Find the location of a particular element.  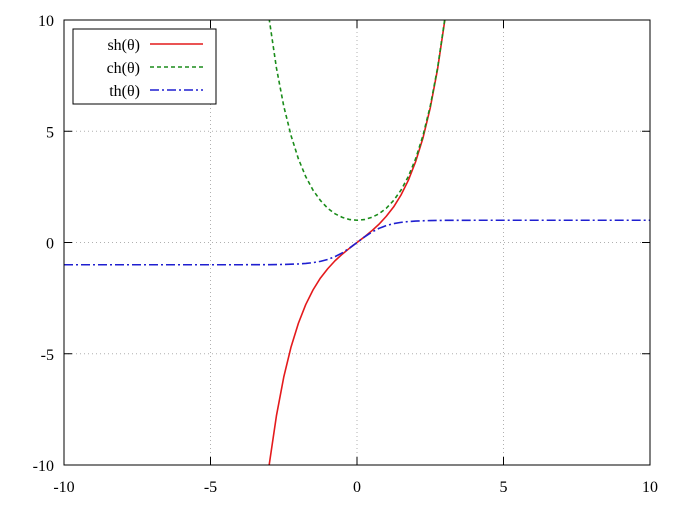

legend: sh(θ) ch(θ) th(θ) is located at coordinates (144, 66).